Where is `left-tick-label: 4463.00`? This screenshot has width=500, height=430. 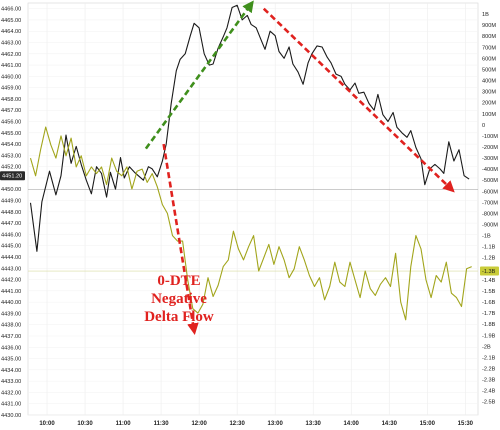
left-tick-label: 4463.00 is located at coordinates (11, 44).